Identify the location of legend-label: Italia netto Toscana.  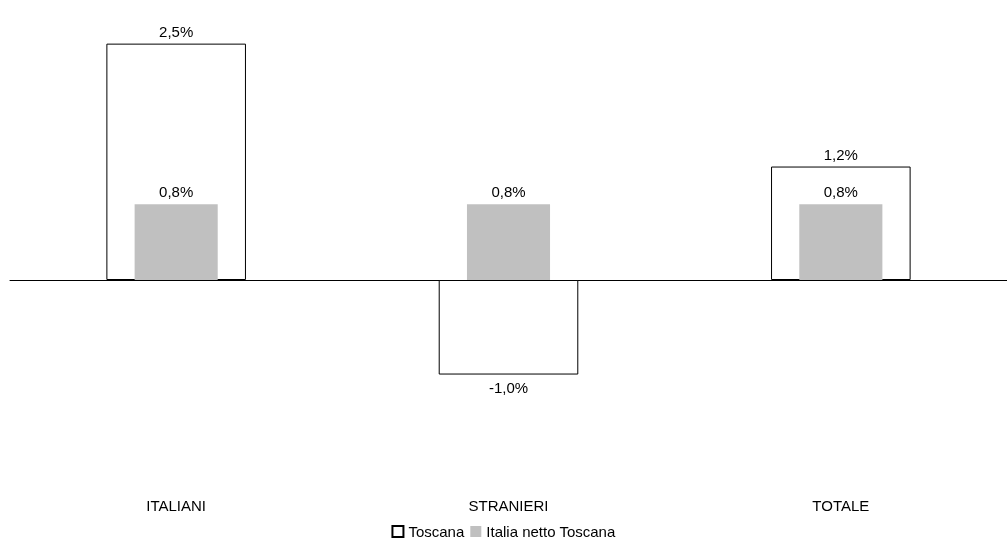
(551, 531).